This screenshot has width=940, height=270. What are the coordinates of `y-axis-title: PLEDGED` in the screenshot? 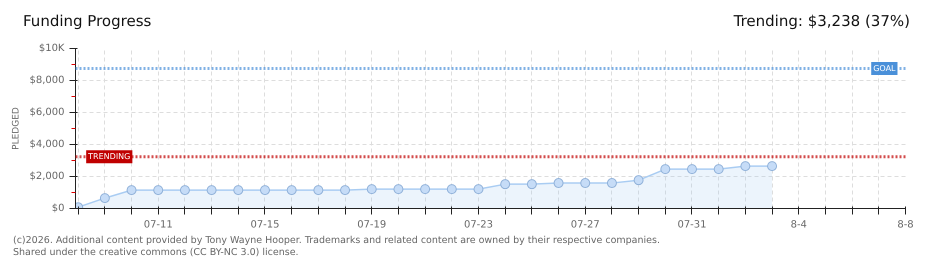 It's located at (17, 128).